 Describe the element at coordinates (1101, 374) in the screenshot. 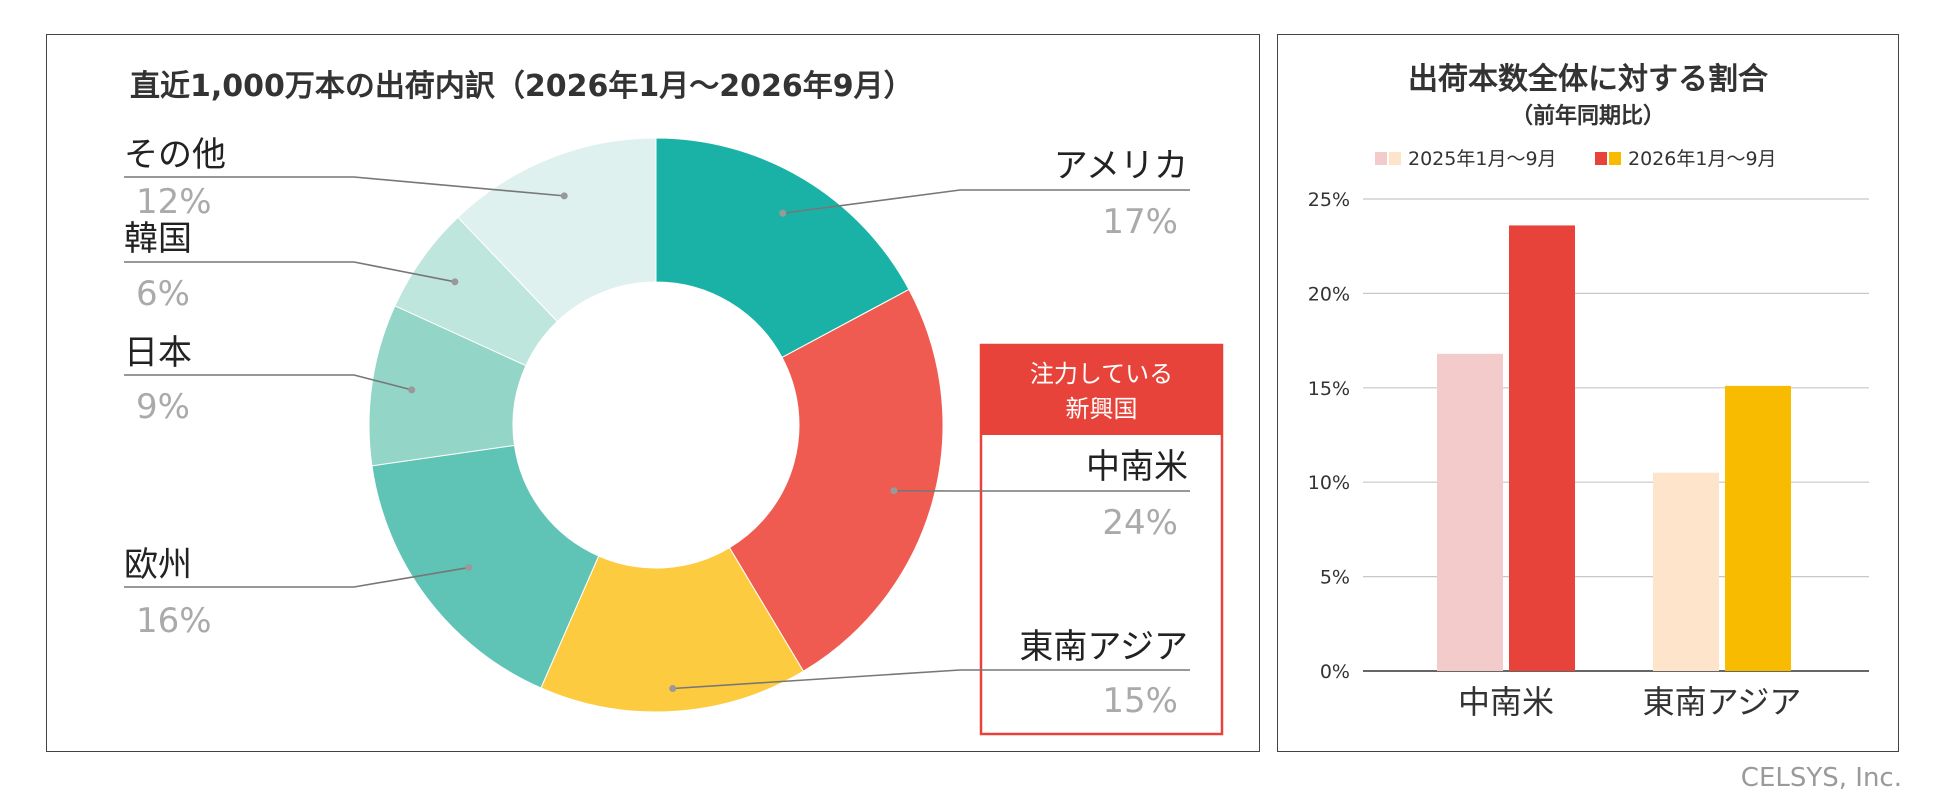

I see `highlight-label-line1: 注力している` at that location.